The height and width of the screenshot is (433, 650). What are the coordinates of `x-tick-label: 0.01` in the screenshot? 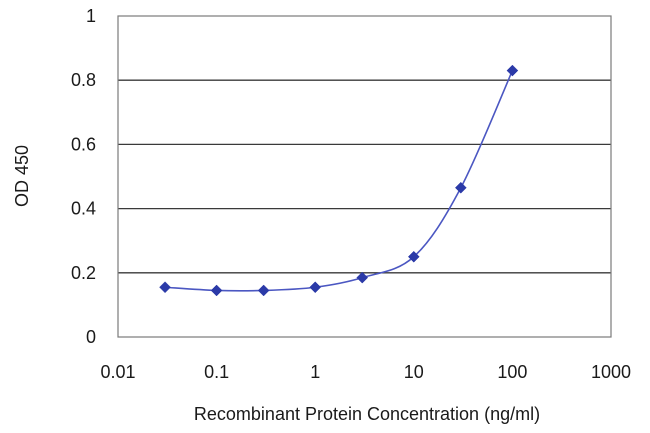 It's located at (117, 372).